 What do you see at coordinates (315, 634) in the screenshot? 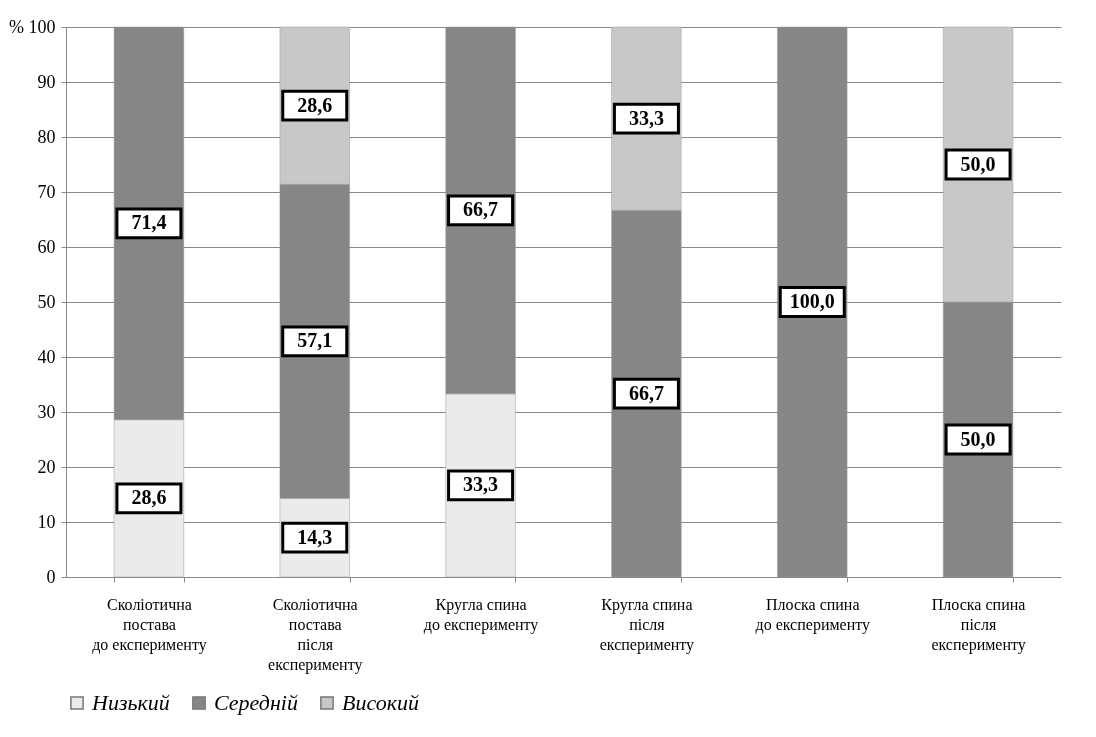
I see `x-tick-label: Сколіотична постава після експерименту` at bounding box center [315, 634].